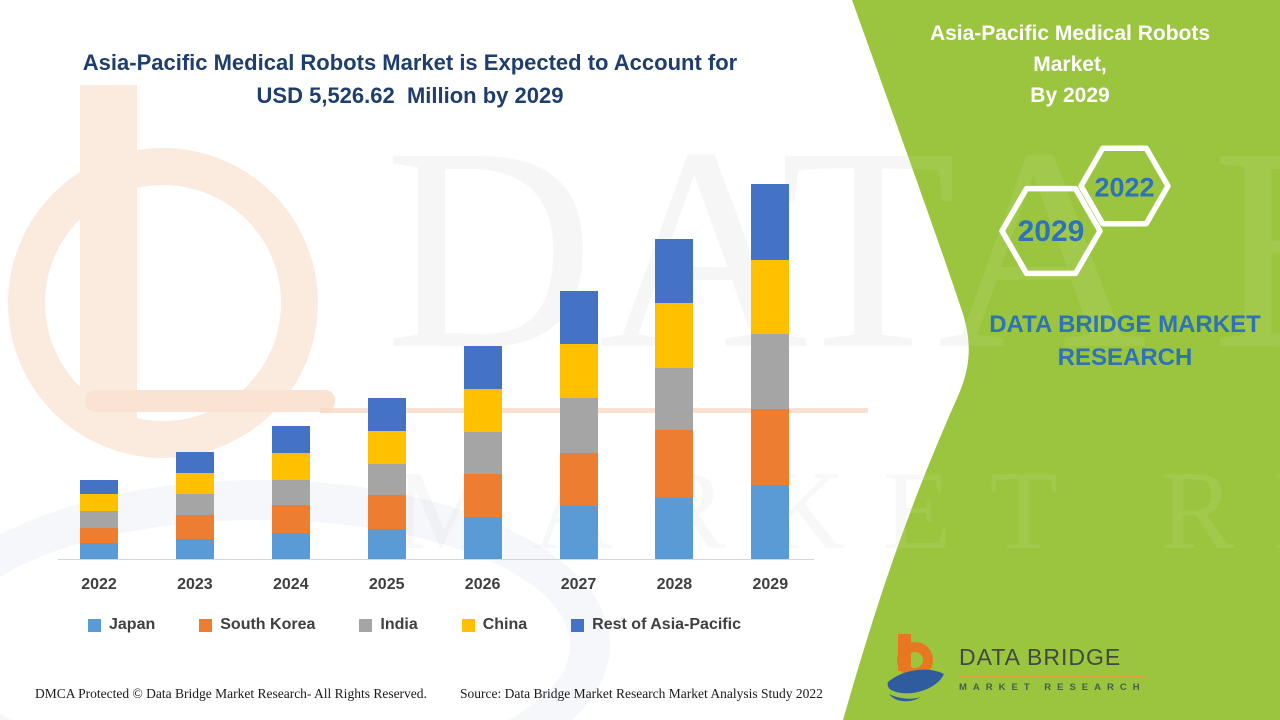  Describe the element at coordinates (505, 624) in the screenshot. I see `legend-label-china: China` at that location.